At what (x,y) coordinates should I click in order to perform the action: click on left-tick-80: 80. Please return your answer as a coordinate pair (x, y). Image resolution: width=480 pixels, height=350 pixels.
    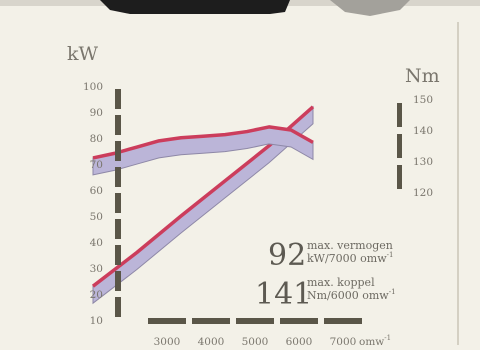
    Looking at the image, I should click on (96, 139).